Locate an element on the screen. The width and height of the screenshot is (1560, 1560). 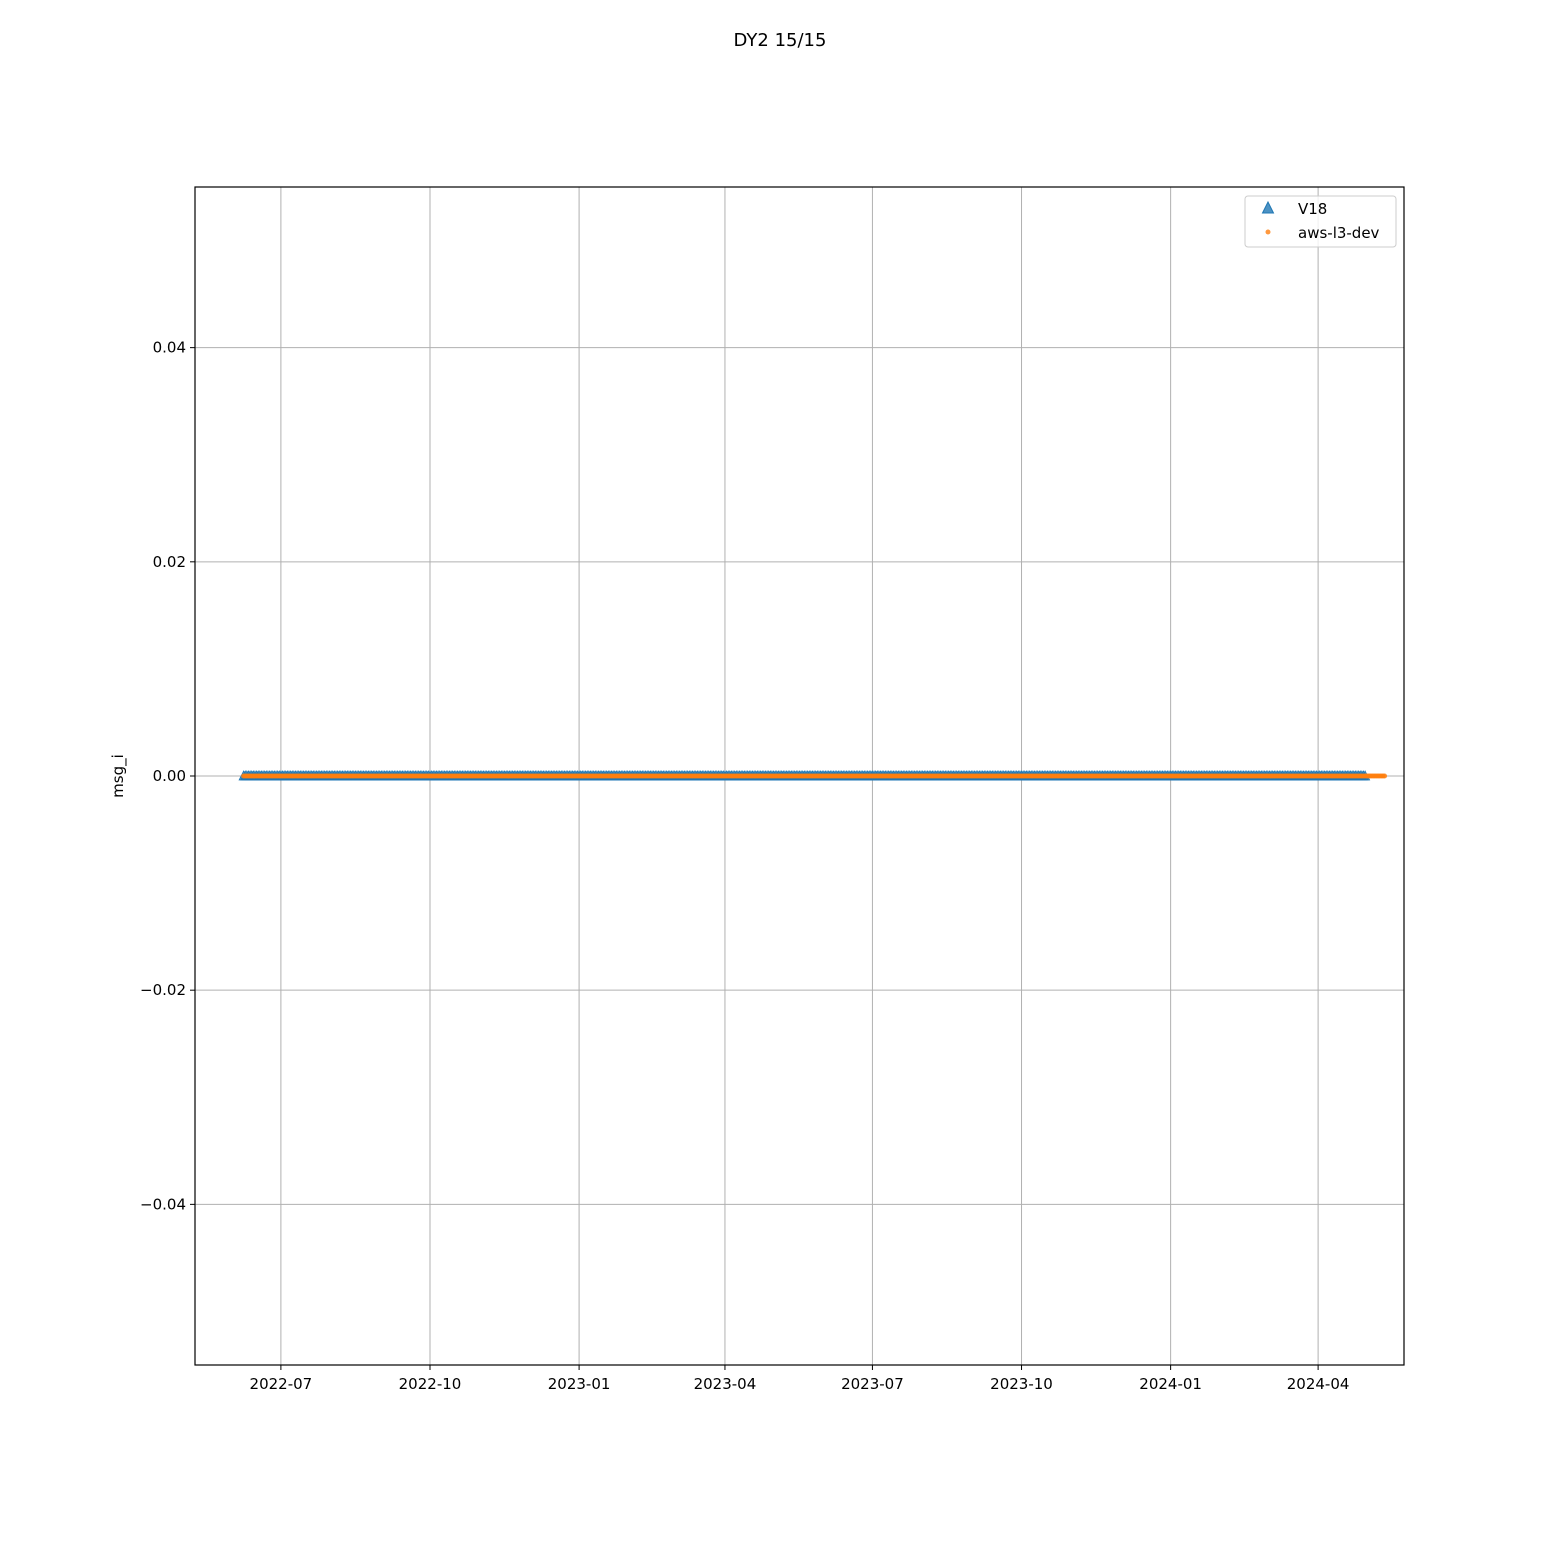
x-tick-label: 2023-10 is located at coordinates (1021, 1384).